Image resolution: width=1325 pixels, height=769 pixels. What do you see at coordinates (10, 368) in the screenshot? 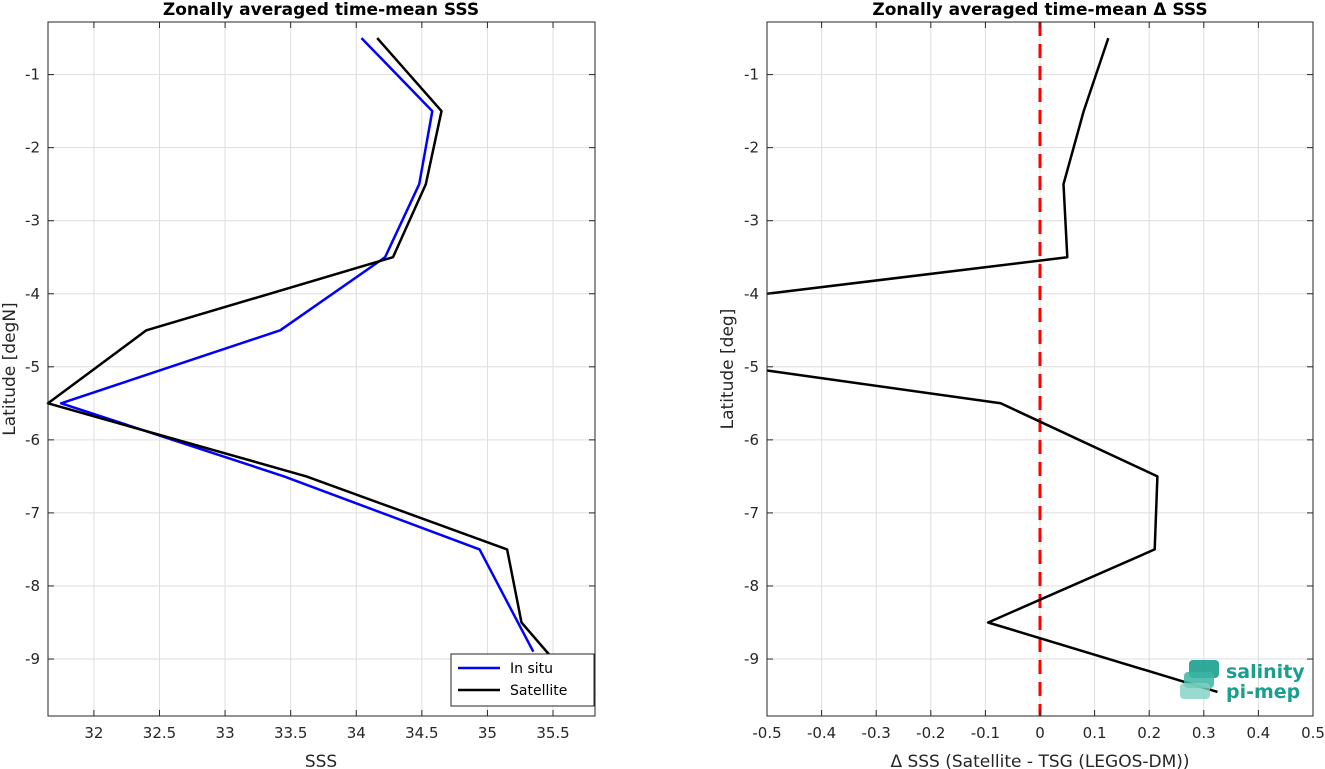
I see `sss-ylabel: Latitude [degN]` at bounding box center [10, 368].